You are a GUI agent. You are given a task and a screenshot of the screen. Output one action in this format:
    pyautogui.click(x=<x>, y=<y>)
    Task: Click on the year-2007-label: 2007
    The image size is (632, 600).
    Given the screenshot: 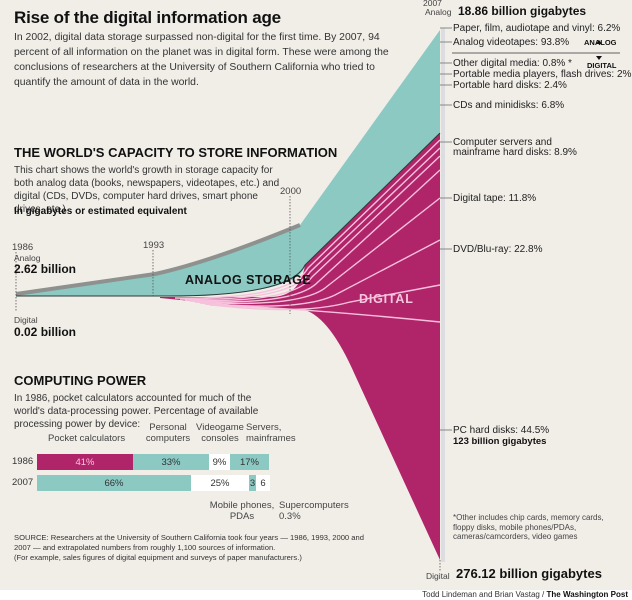 What is the action you would take?
    pyautogui.click(x=432, y=4)
    